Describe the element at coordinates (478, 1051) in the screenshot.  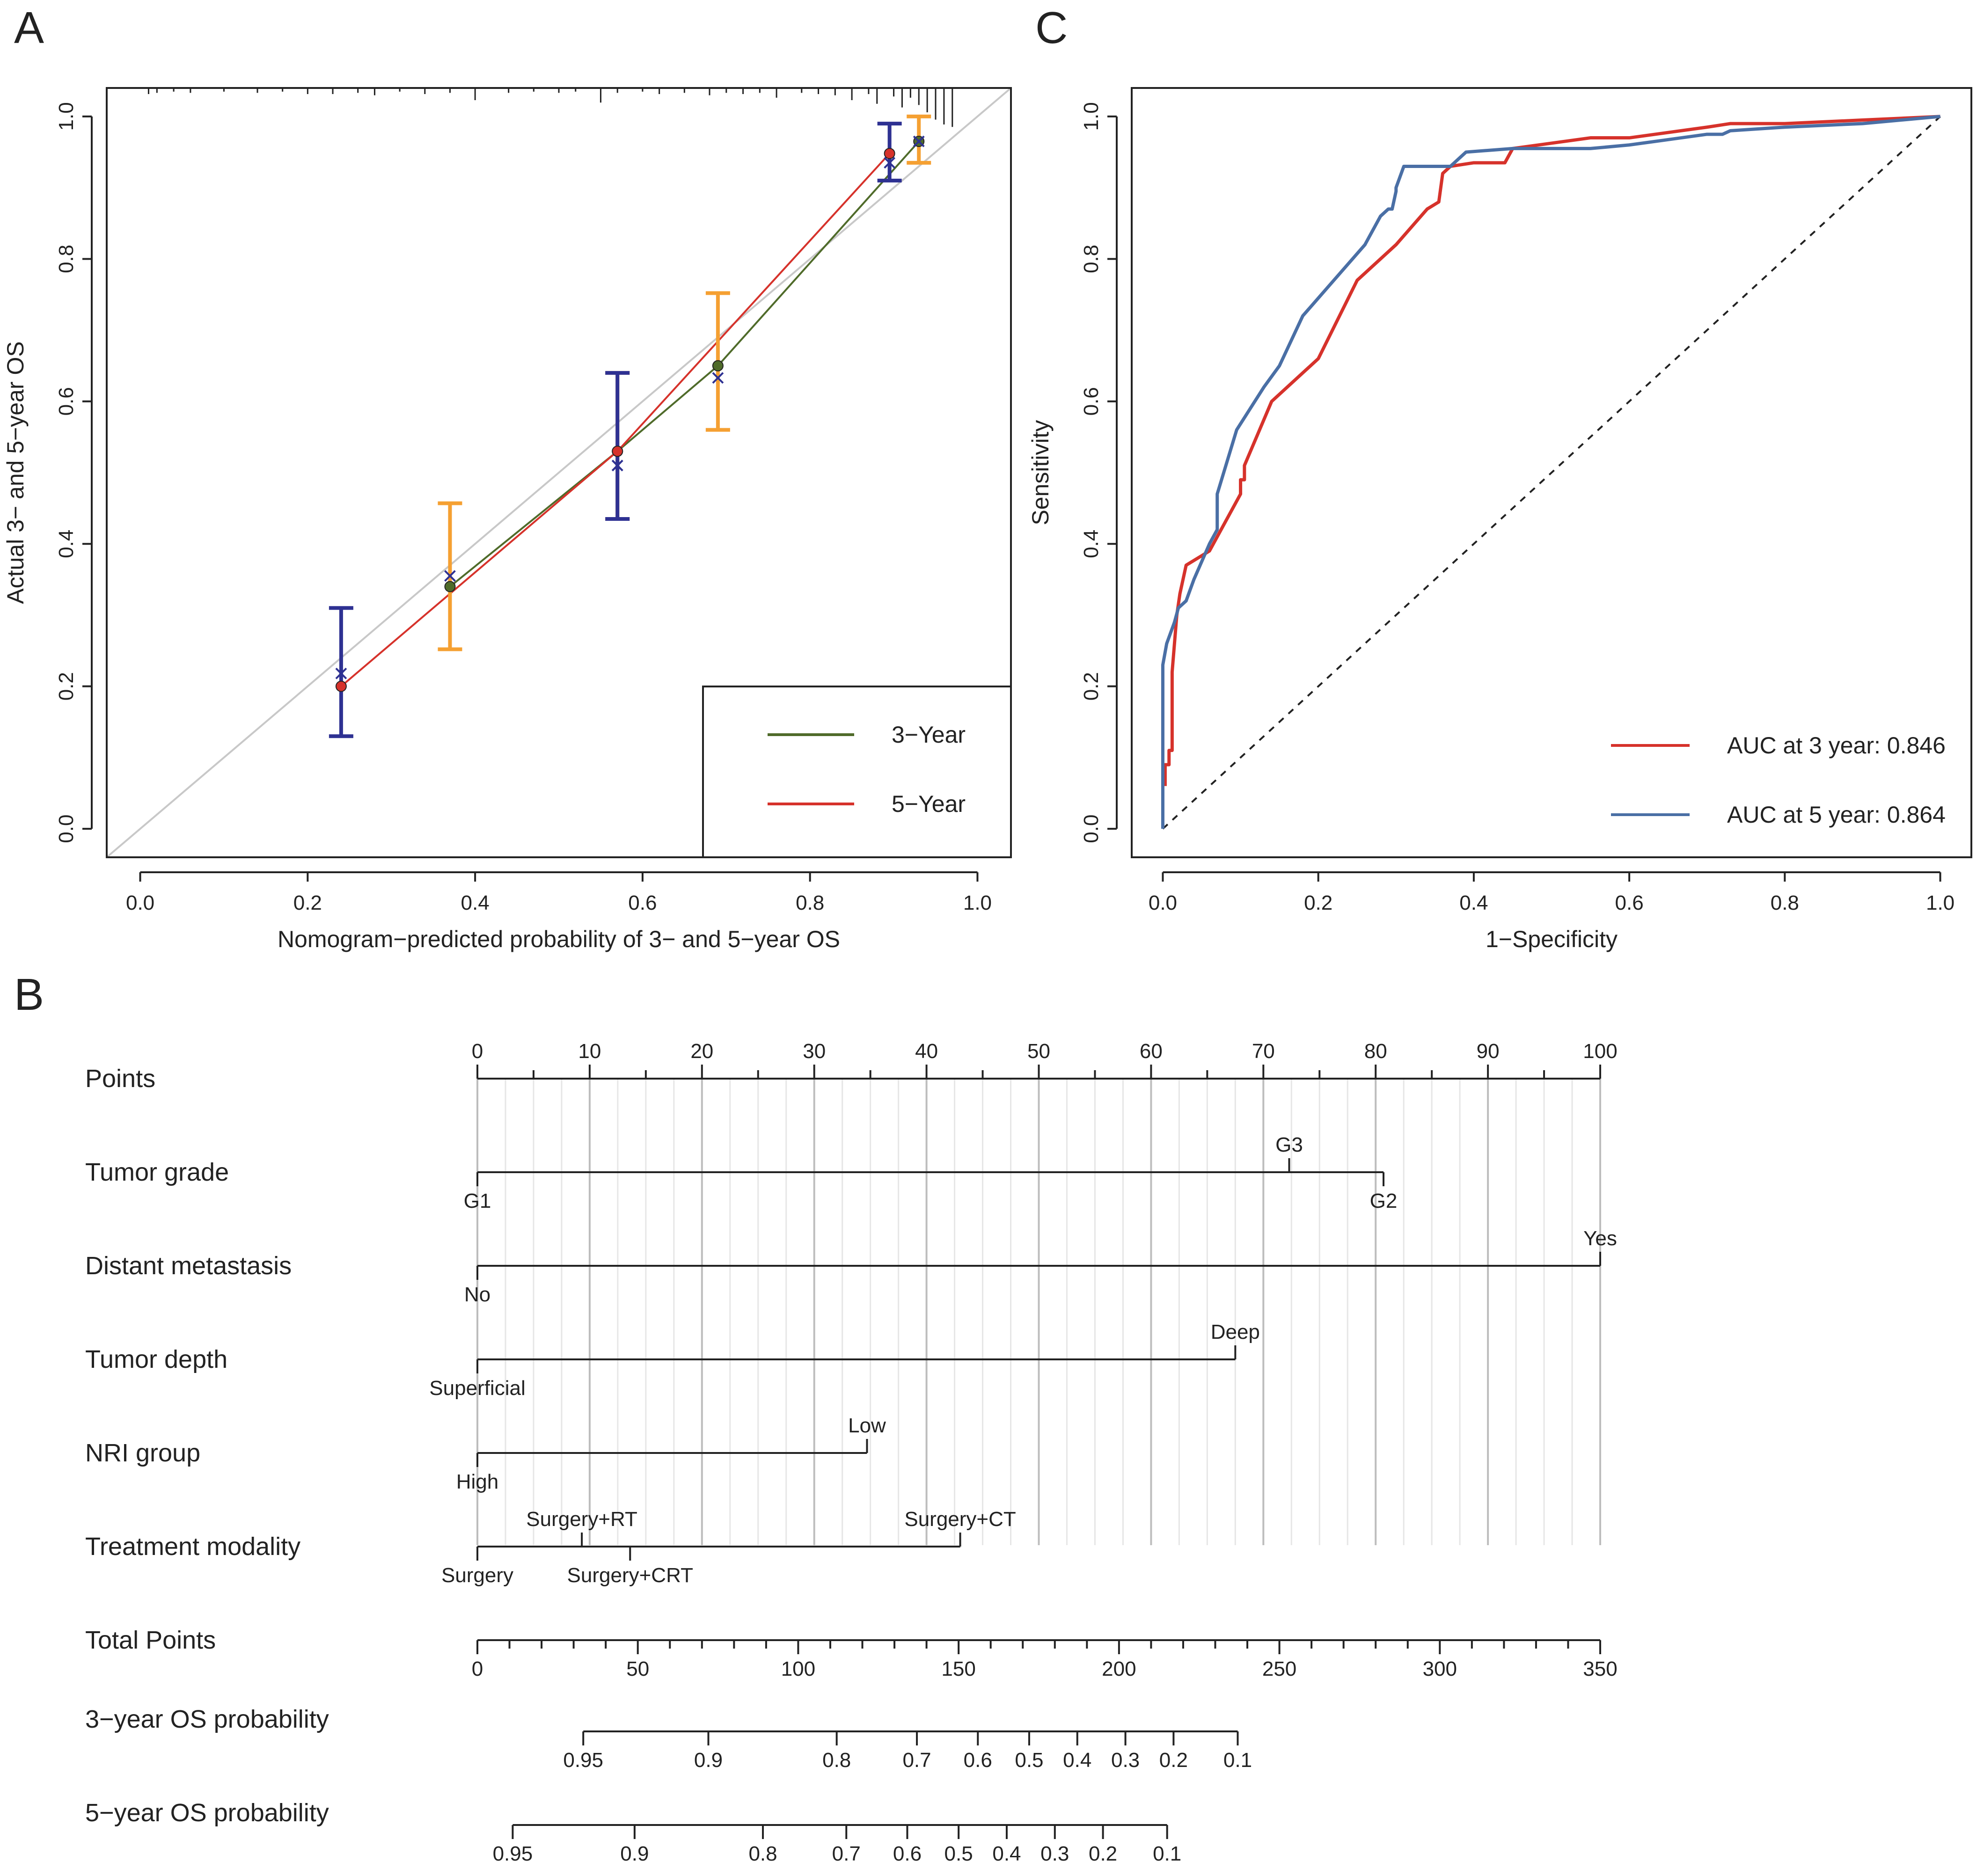
I see `b-points-tick-label: 0` at that location.